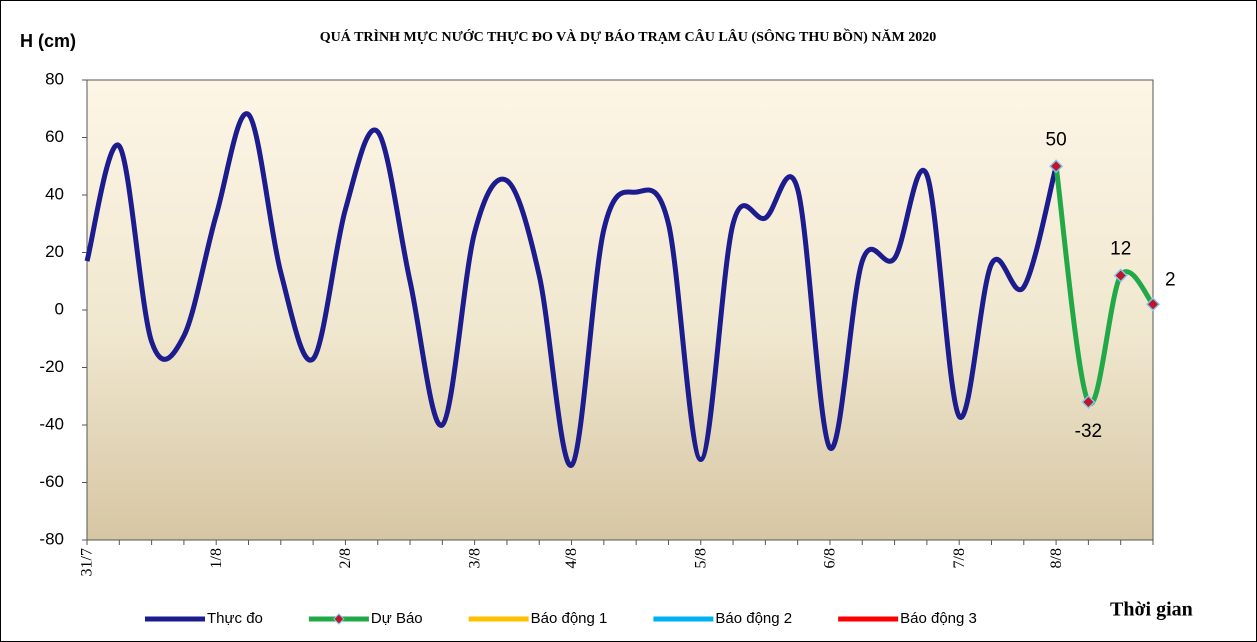 The height and width of the screenshot is (642, 1257). Describe the element at coordinates (345, 558) in the screenshot. I see `x-tick-label: 2/8` at that location.